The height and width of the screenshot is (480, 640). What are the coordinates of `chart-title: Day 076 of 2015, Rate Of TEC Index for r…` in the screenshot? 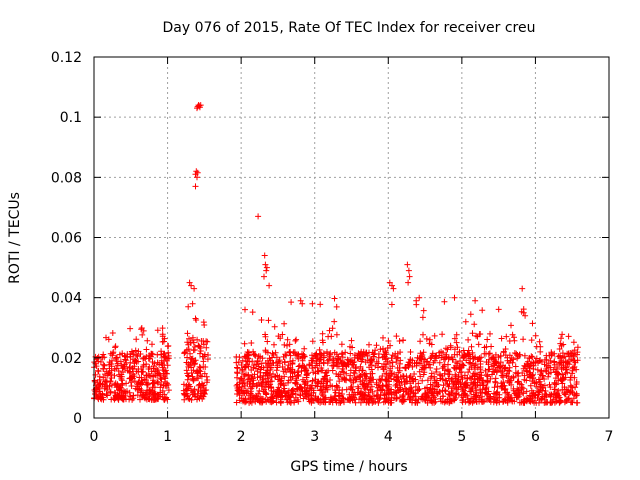 It's located at (348, 28).